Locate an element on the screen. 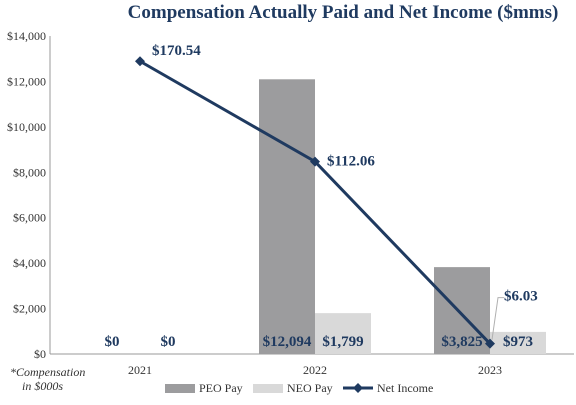 The height and width of the screenshot is (405, 576). net-income-data-label: $112.06 is located at coordinates (351, 162).